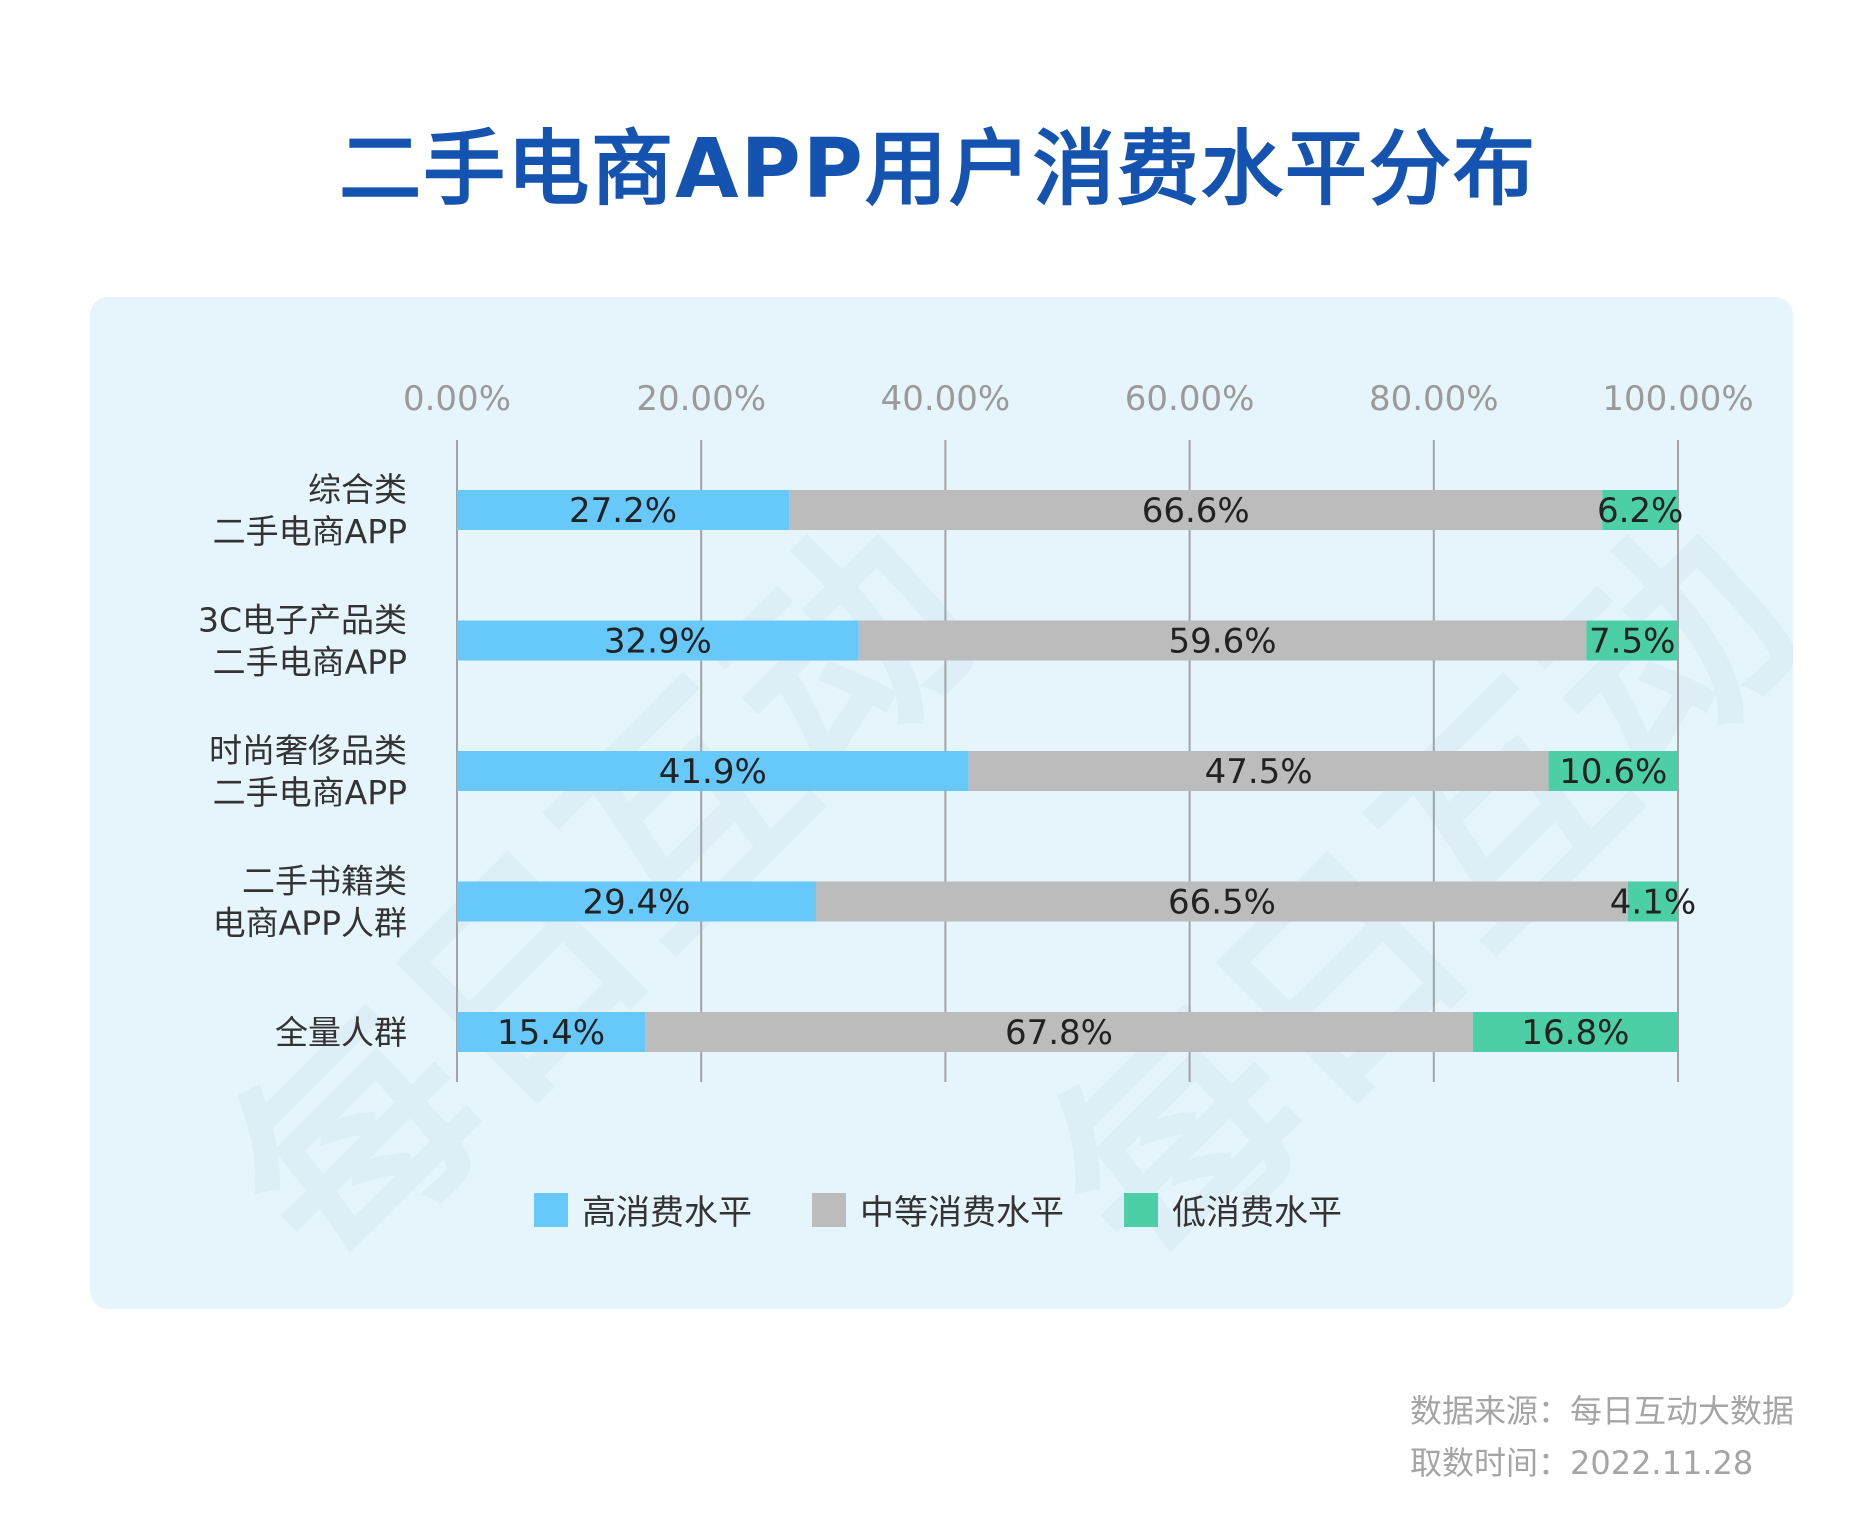 The height and width of the screenshot is (1540, 1876). Describe the element at coordinates (1434, 399) in the screenshot. I see `x-tick-label: 80.00%` at that location.